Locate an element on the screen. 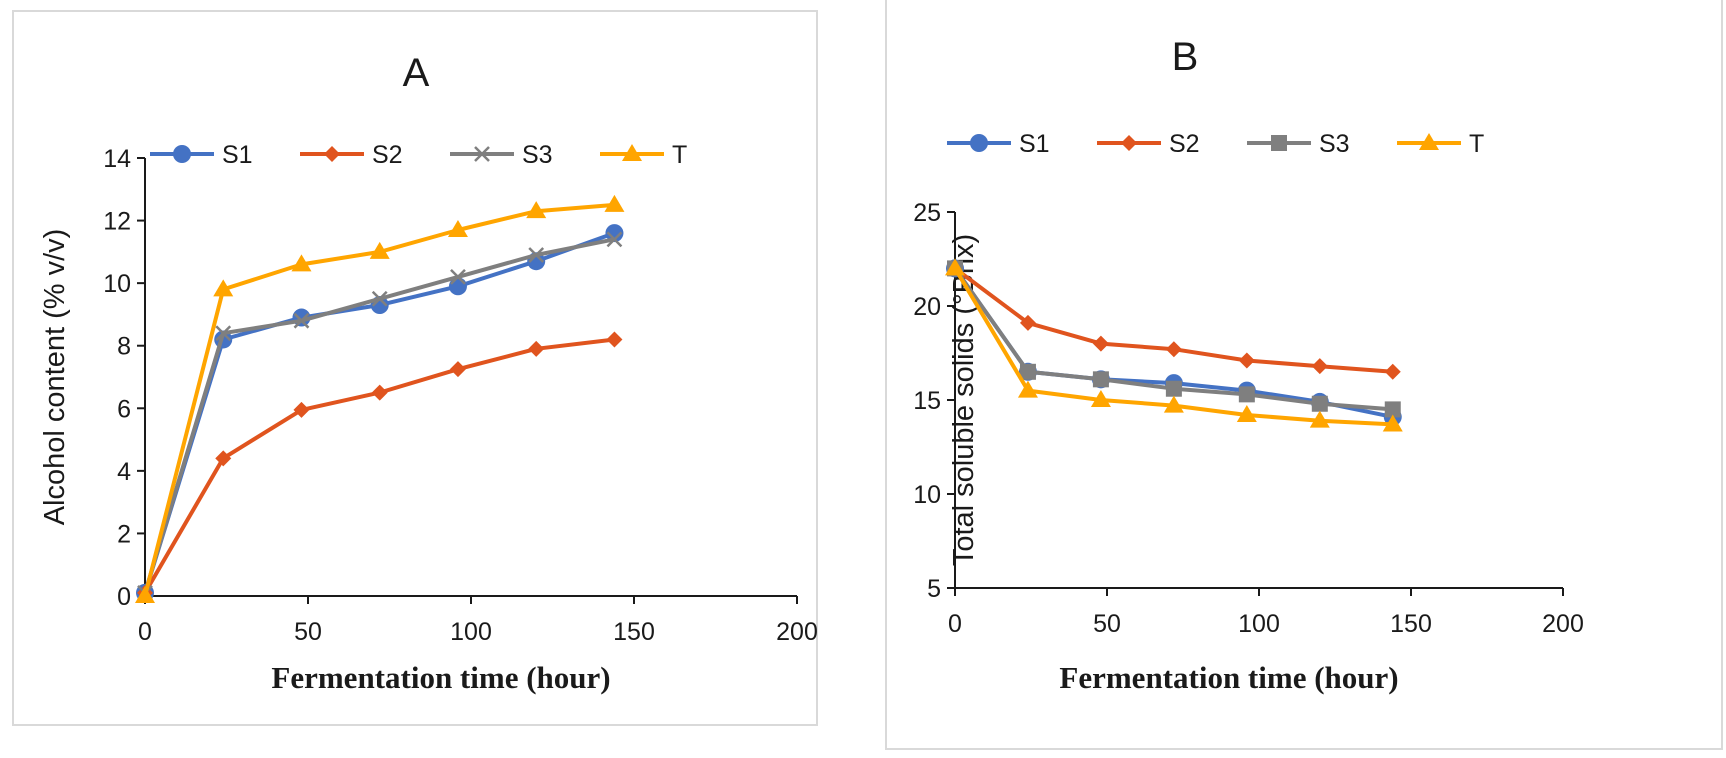 The height and width of the screenshot is (758, 1726). chart-b-legend-s3: S3 is located at coordinates (1298, 144).